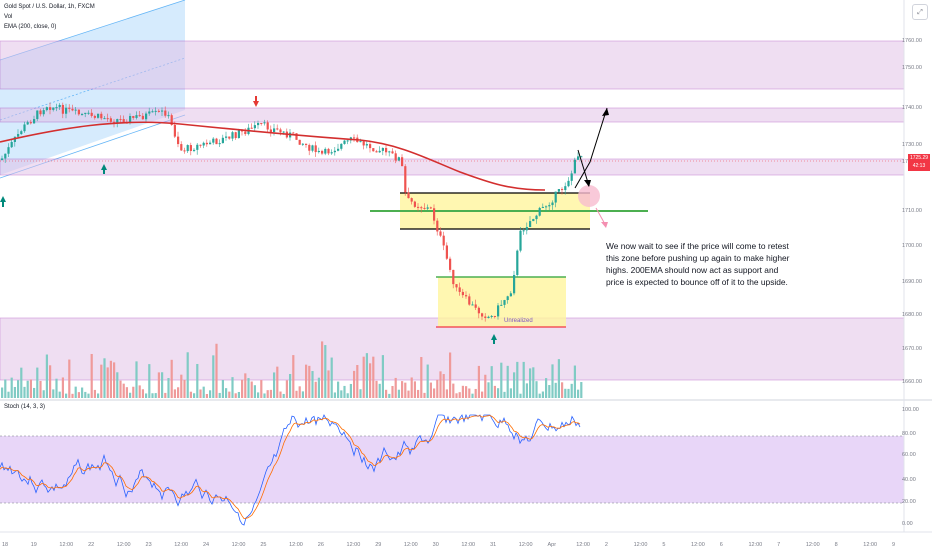 Image resolution: width=932 pixels, height=550 pixels. I want to click on price-tick: 1670.00, so click(912, 349).